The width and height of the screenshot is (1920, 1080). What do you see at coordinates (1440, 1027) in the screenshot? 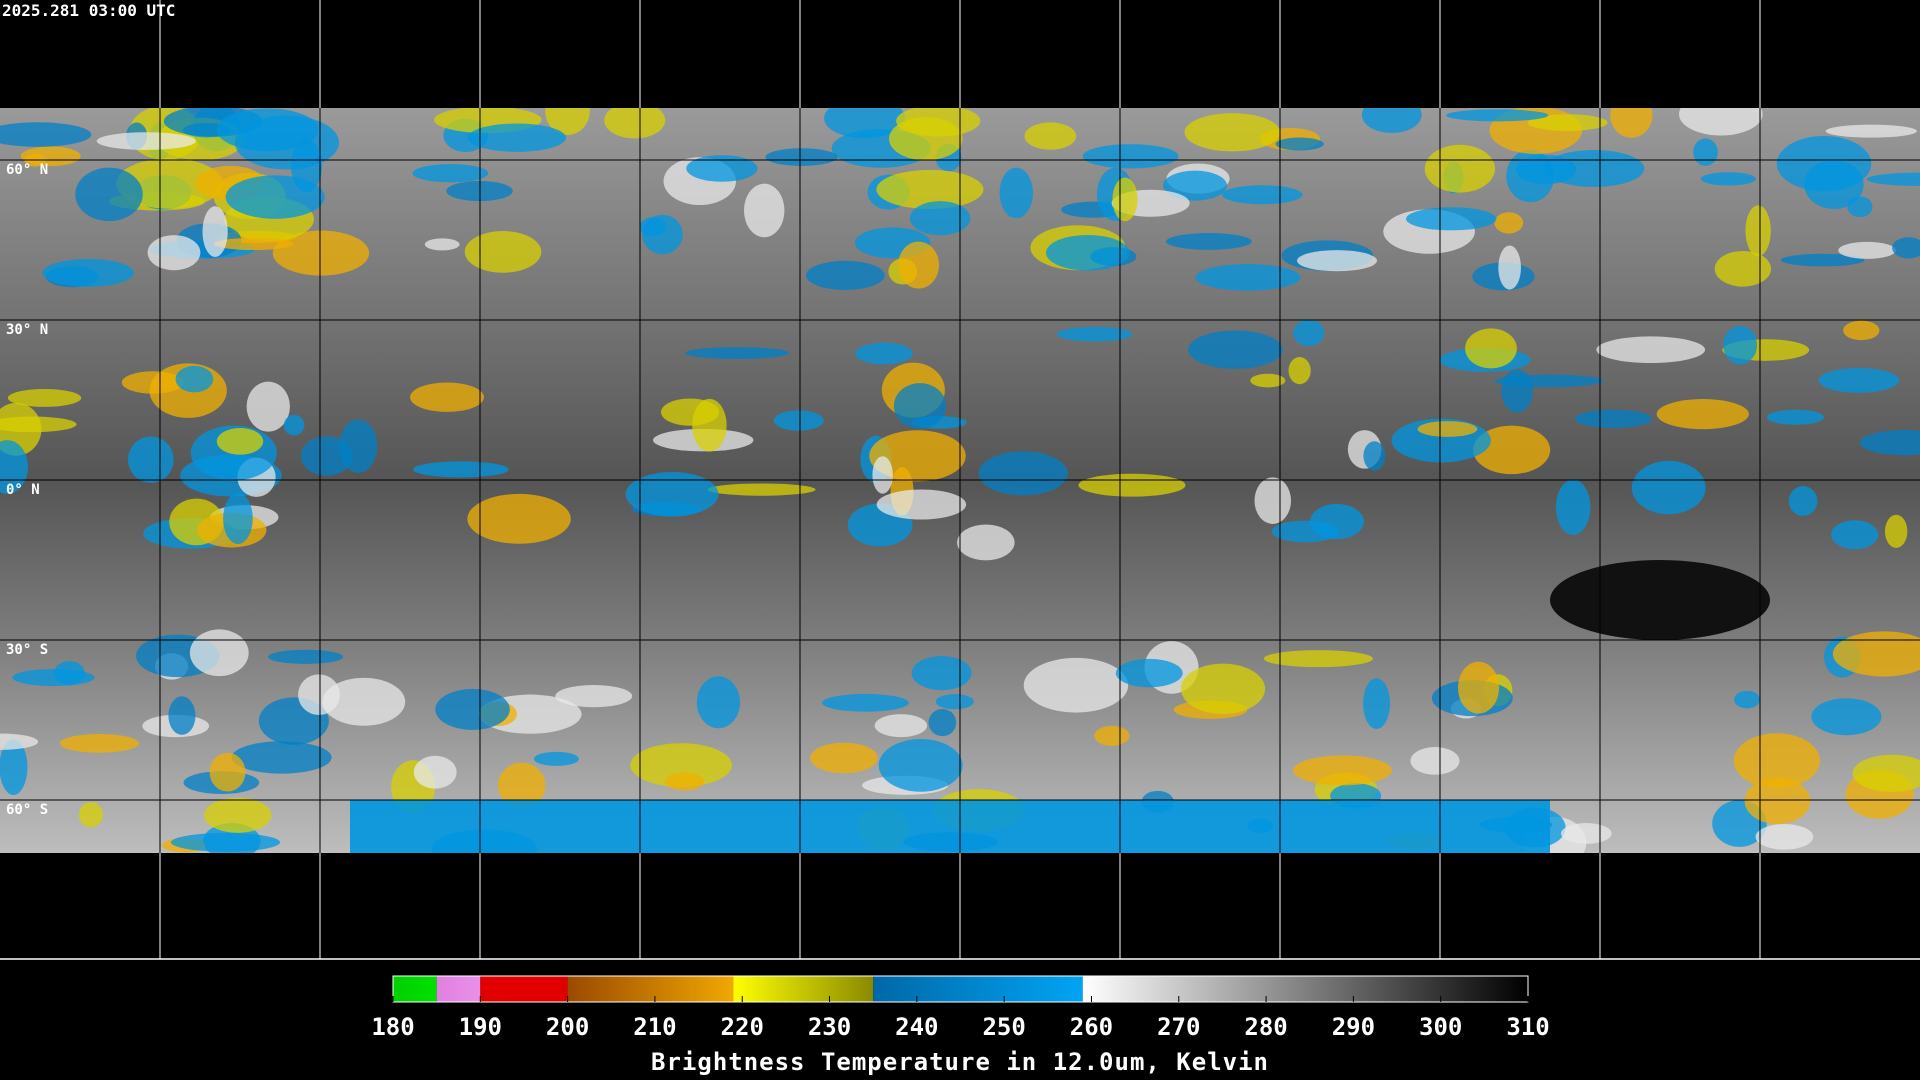
I see `colorbar-tick-label: 300` at bounding box center [1440, 1027].